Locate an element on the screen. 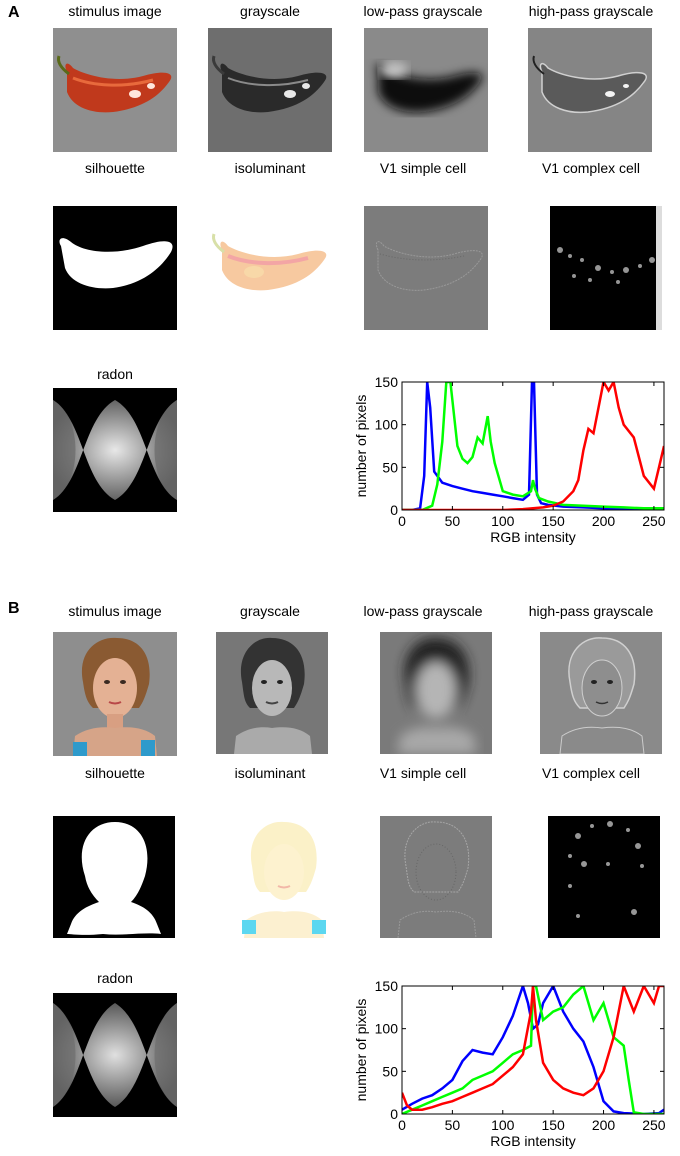  v1-complex-pepper is located at coordinates (606, 268).